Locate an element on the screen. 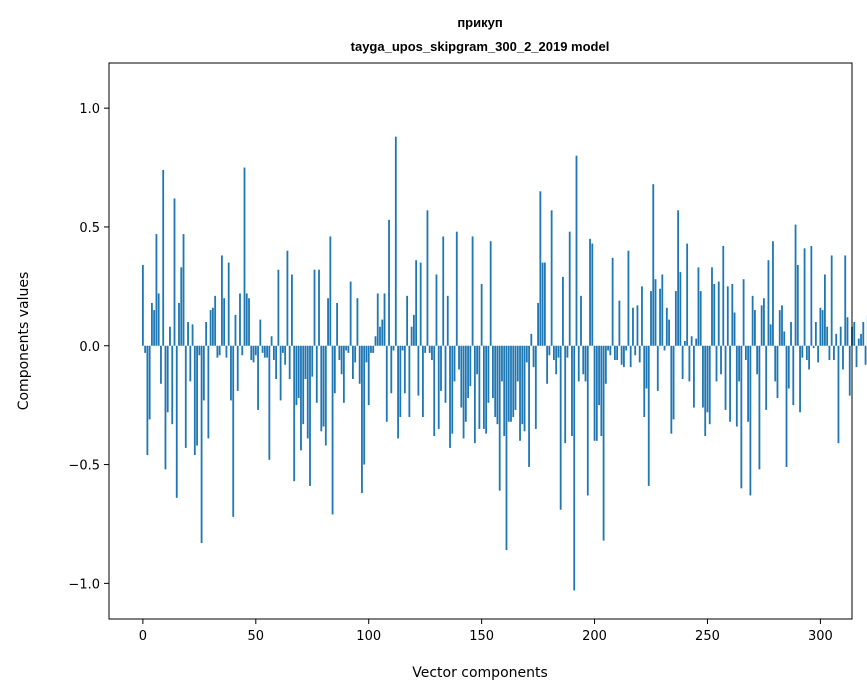 This screenshot has width=867, height=696. x-tick-label: 0 is located at coordinates (143, 636).